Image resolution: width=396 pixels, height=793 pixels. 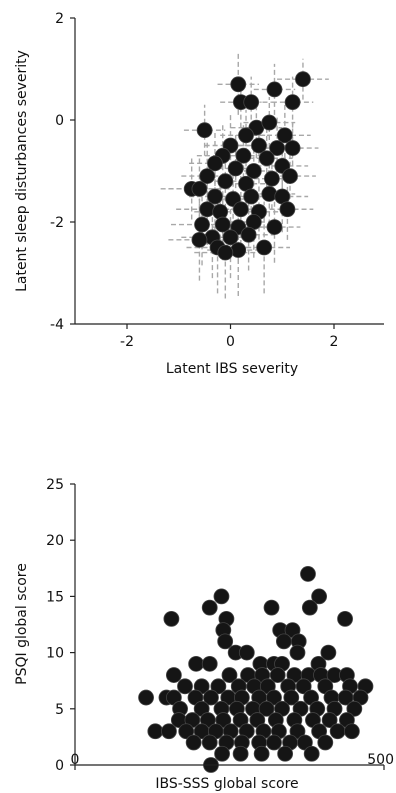 I want to click on y-axis-title: PSQI global score, so click(x=22, y=624).